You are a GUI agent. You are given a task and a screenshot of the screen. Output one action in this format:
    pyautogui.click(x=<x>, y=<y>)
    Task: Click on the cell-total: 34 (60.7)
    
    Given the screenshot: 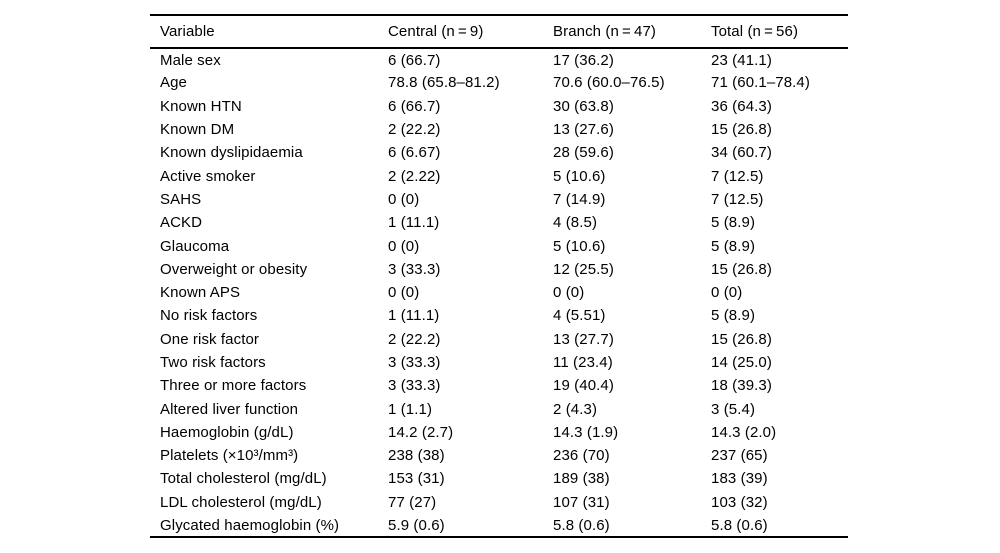 What is the action you would take?
    pyautogui.click(x=741, y=153)
    